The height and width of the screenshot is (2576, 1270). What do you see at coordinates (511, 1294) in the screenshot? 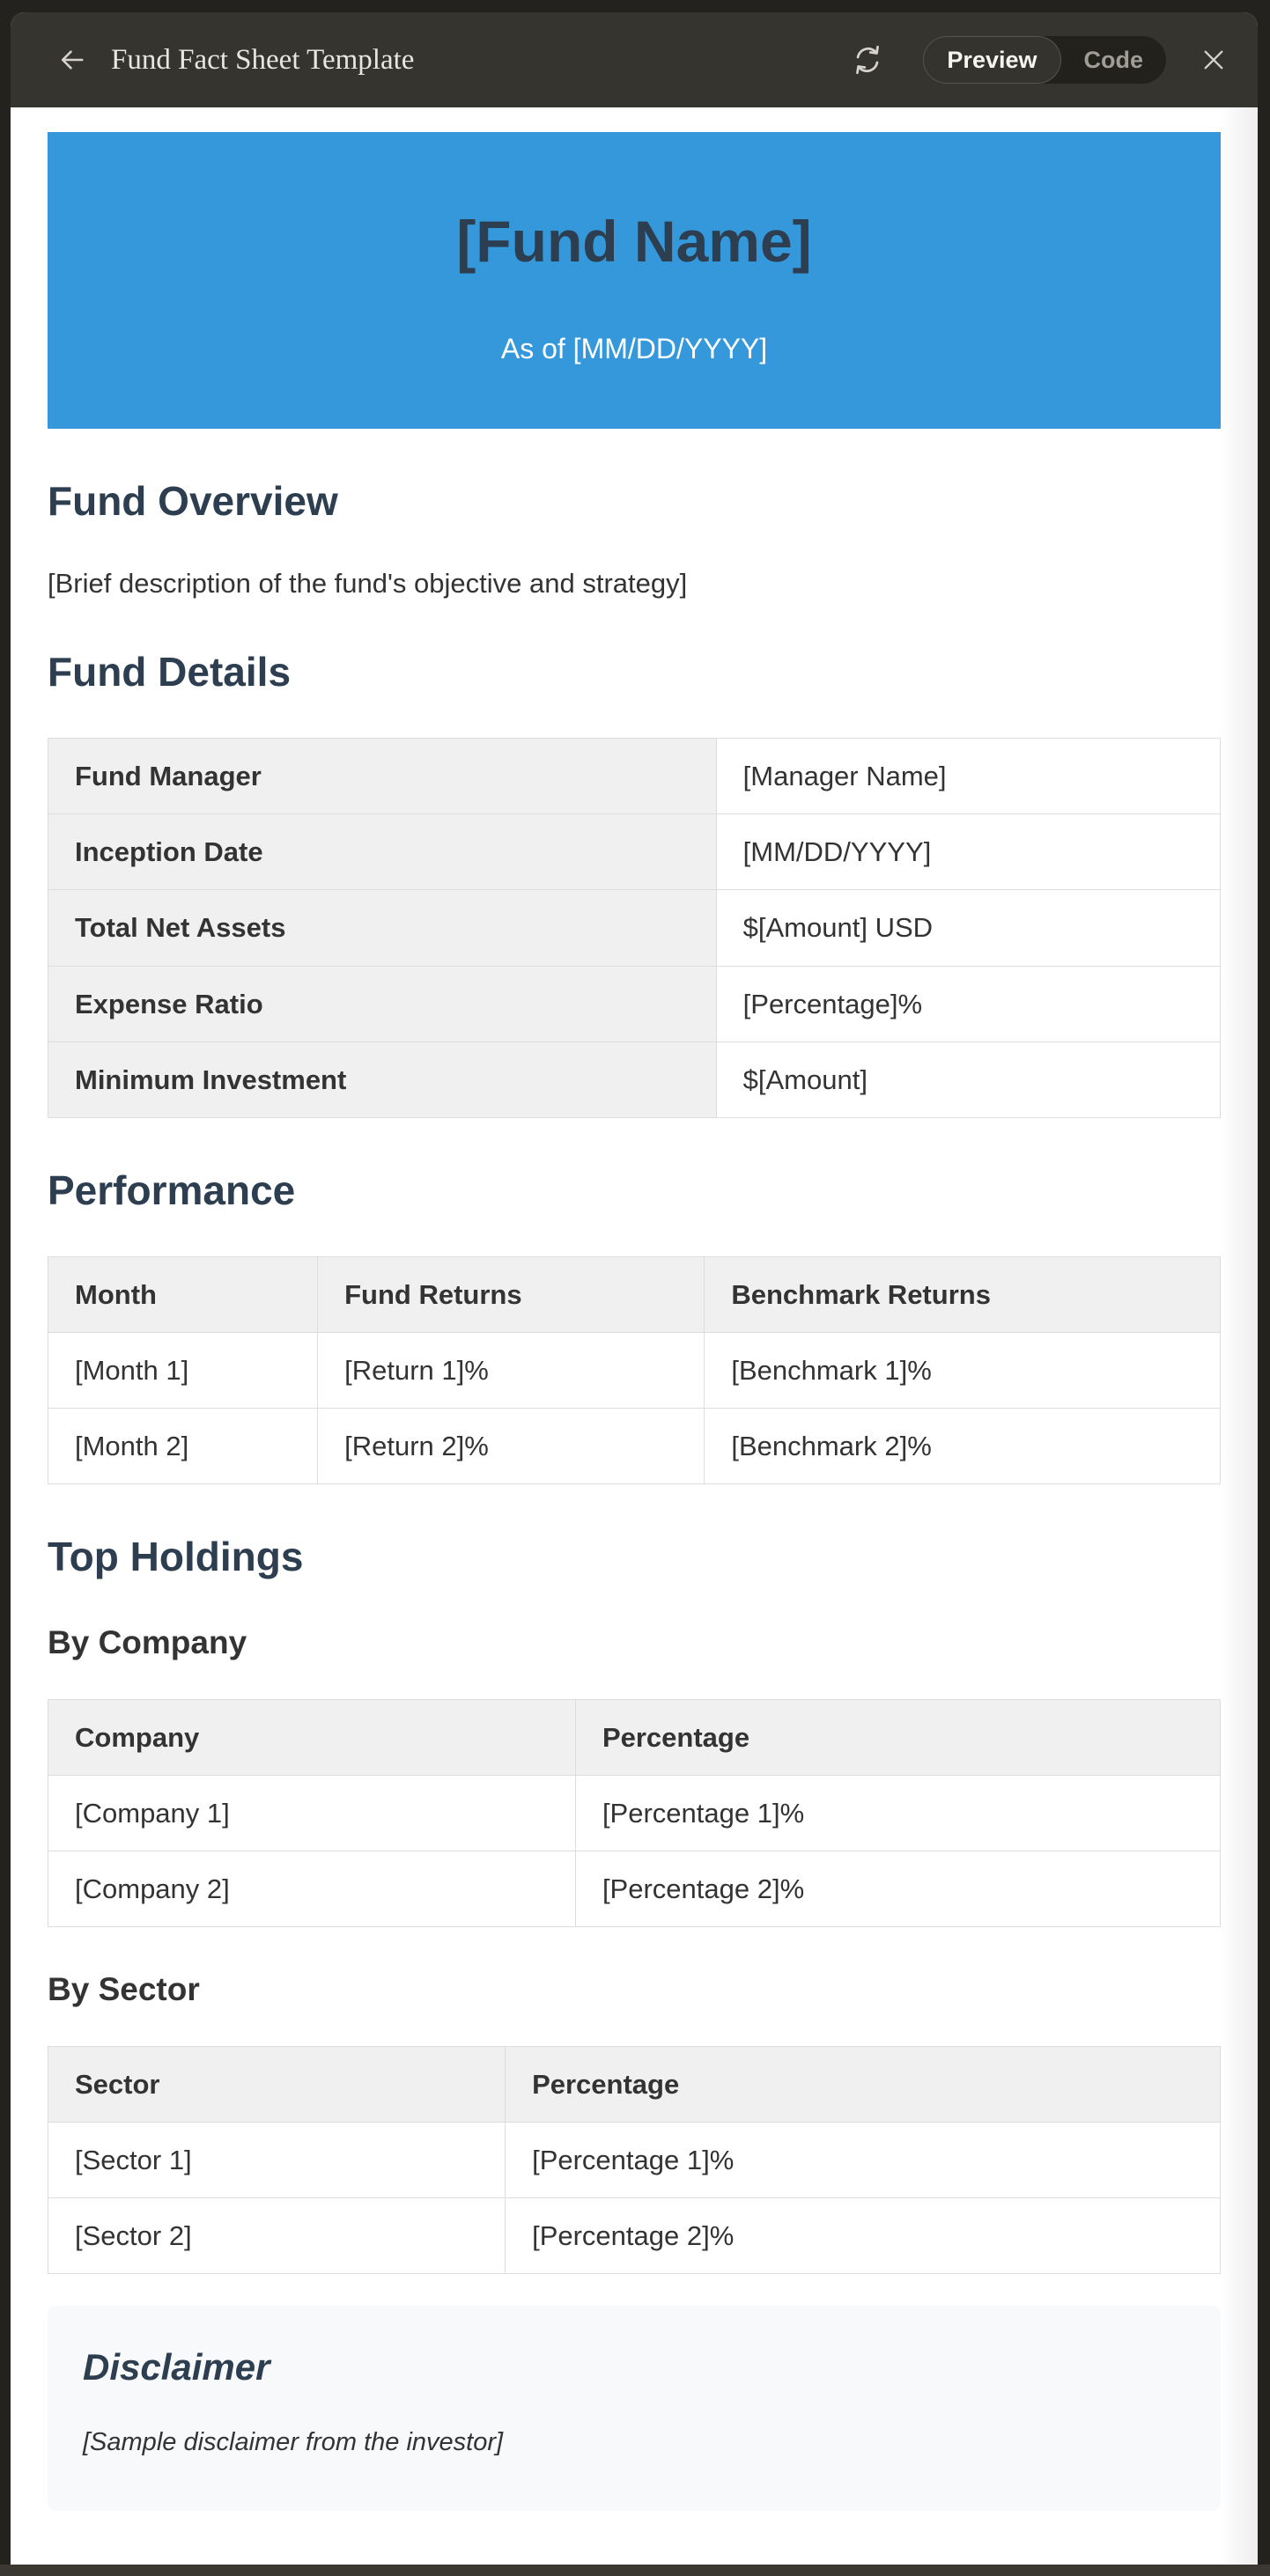
I see `column-header: Fund Returns` at bounding box center [511, 1294].